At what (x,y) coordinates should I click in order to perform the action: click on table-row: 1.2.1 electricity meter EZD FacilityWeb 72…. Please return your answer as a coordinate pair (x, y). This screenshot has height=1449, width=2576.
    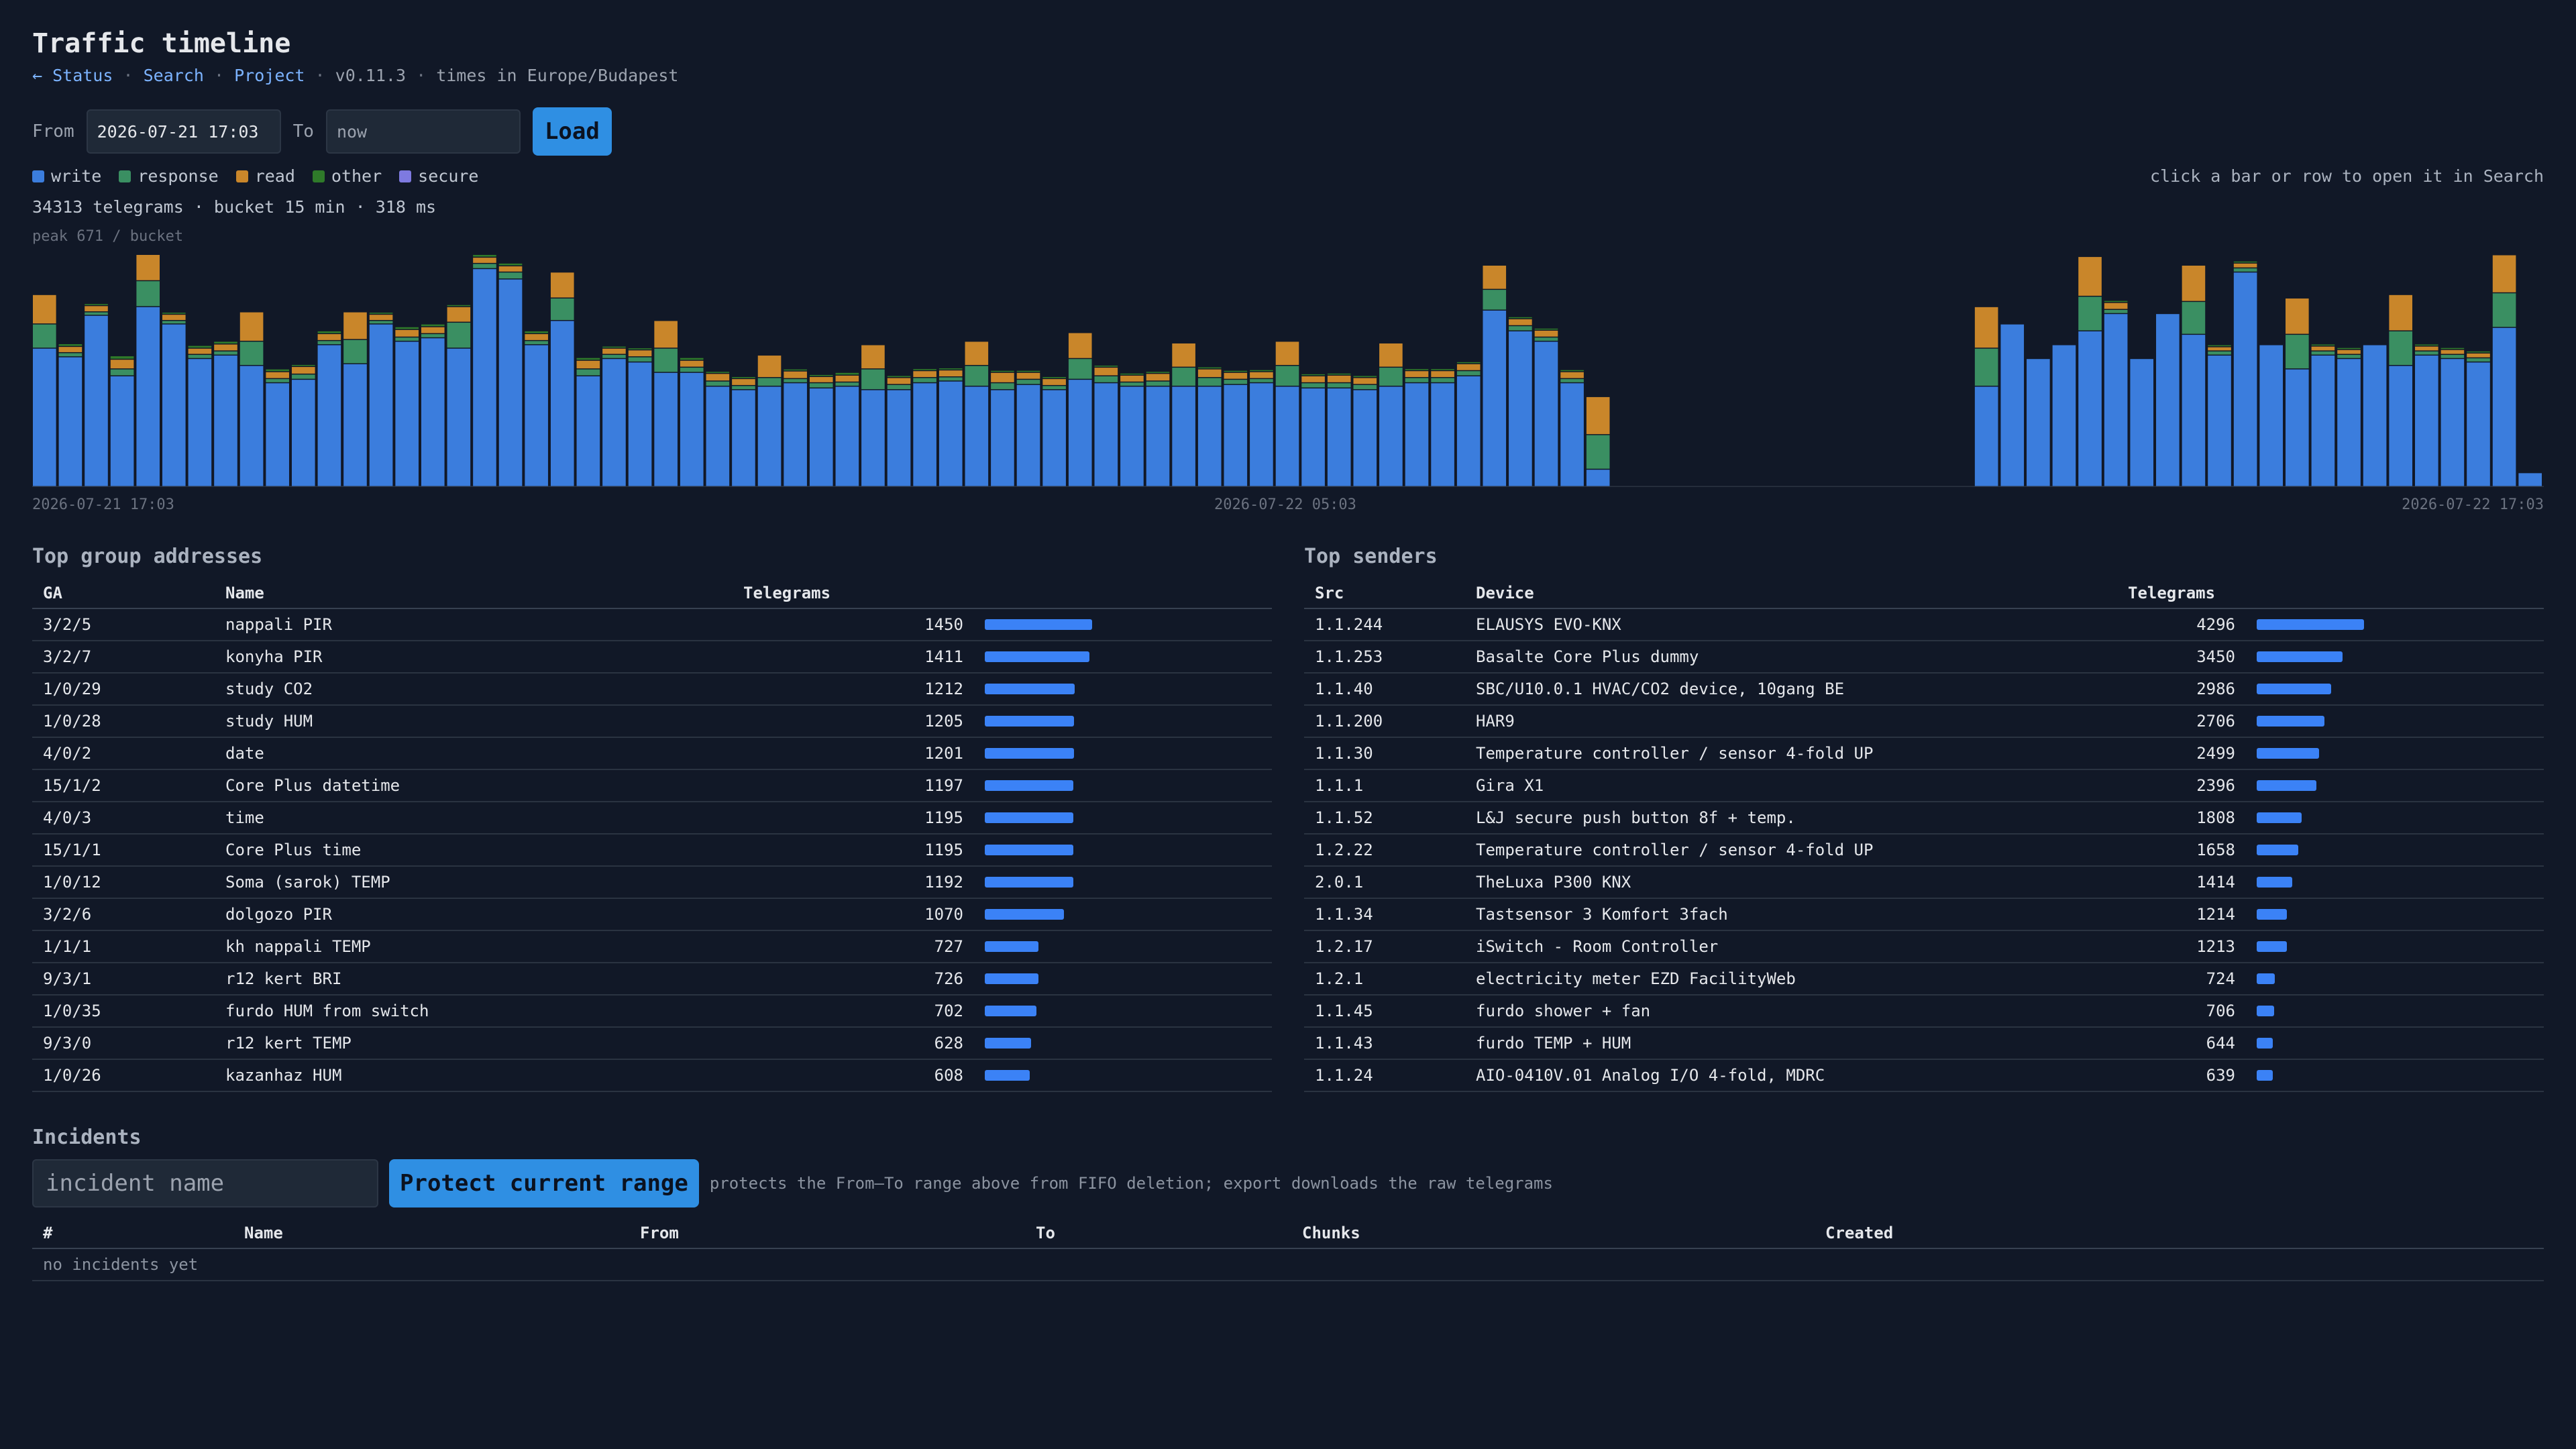
    Looking at the image, I should click on (1924, 979).